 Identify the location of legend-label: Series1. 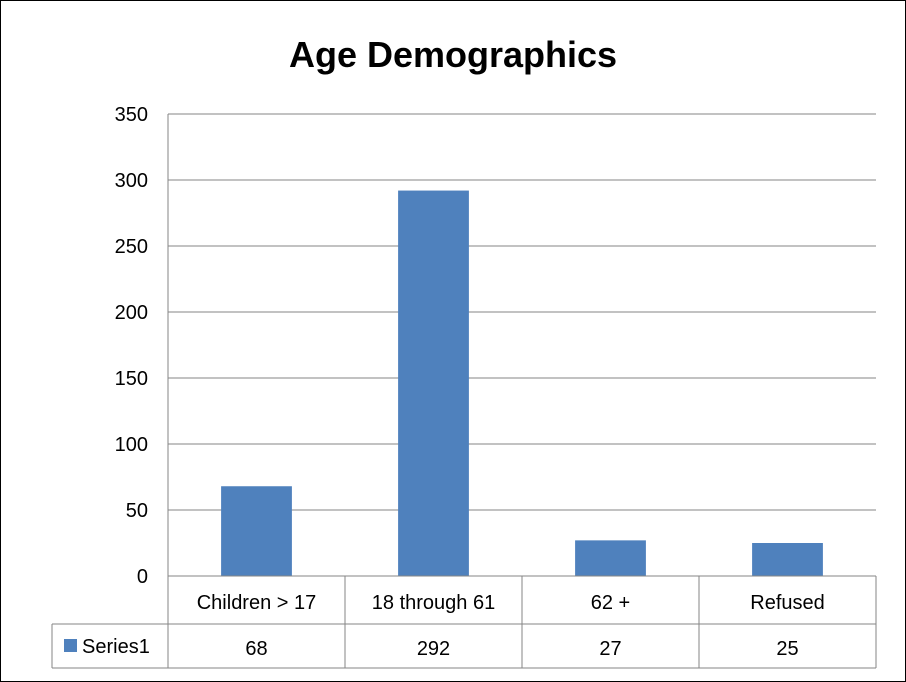
(116, 647).